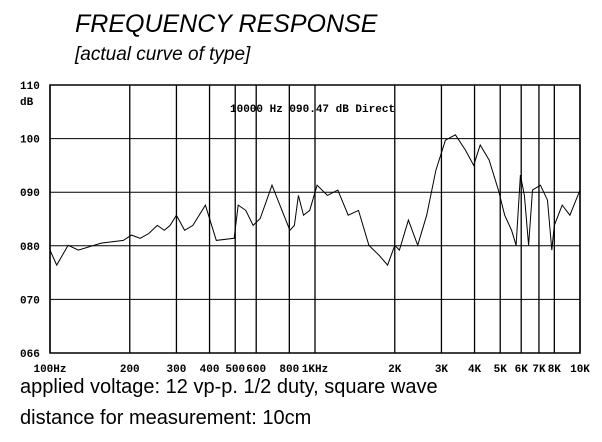 The width and height of the screenshot is (602, 442). Describe the element at coordinates (580, 370) in the screenshot. I see `x-tick-label: 10K` at that location.